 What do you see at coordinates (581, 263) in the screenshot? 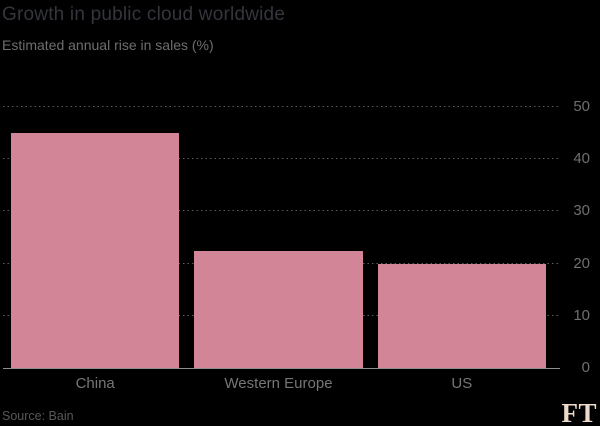
I see `y-tick-label-20: 20` at bounding box center [581, 263].